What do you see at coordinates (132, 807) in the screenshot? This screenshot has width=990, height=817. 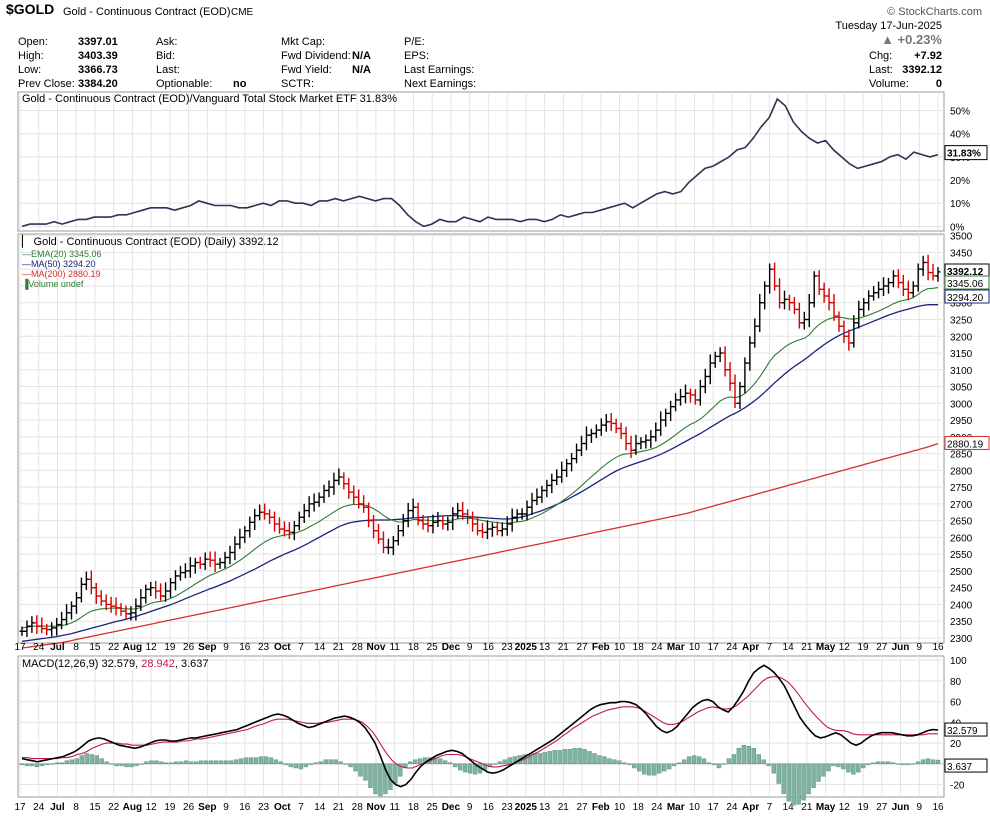 I see `xaxis-tick-label: Aug` at bounding box center [132, 807].